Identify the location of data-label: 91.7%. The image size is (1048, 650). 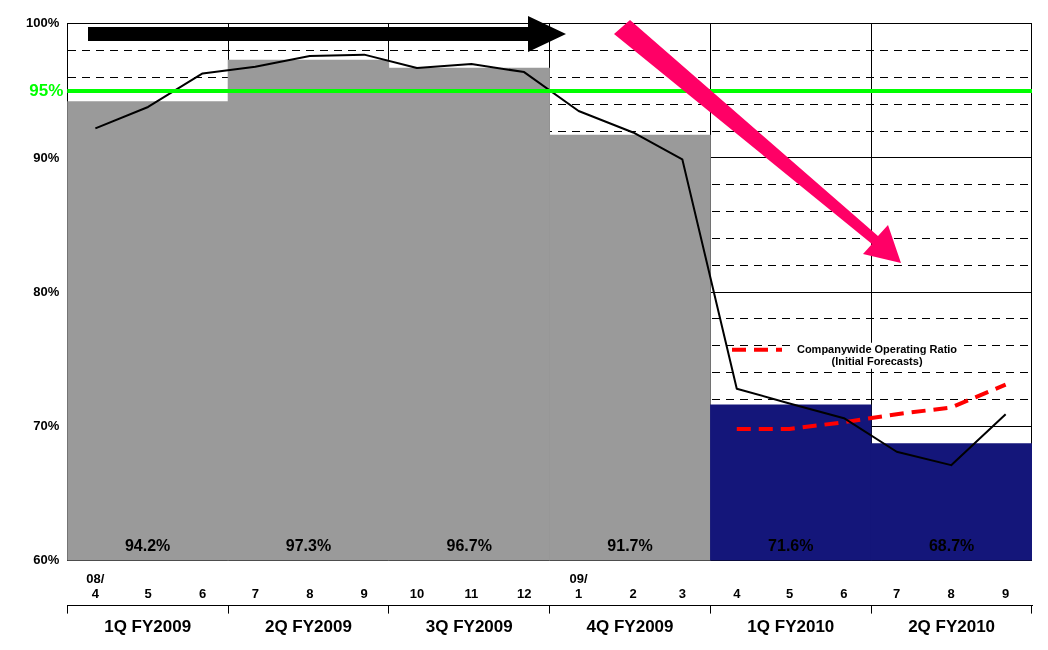
(630, 545).